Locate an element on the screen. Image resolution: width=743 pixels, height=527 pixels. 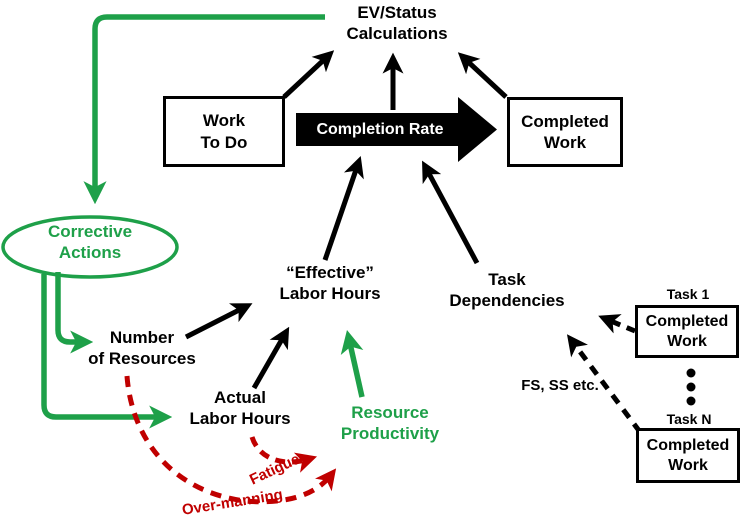
arrow-corrective-to-number-of-resources is located at coordinates (74, 313).